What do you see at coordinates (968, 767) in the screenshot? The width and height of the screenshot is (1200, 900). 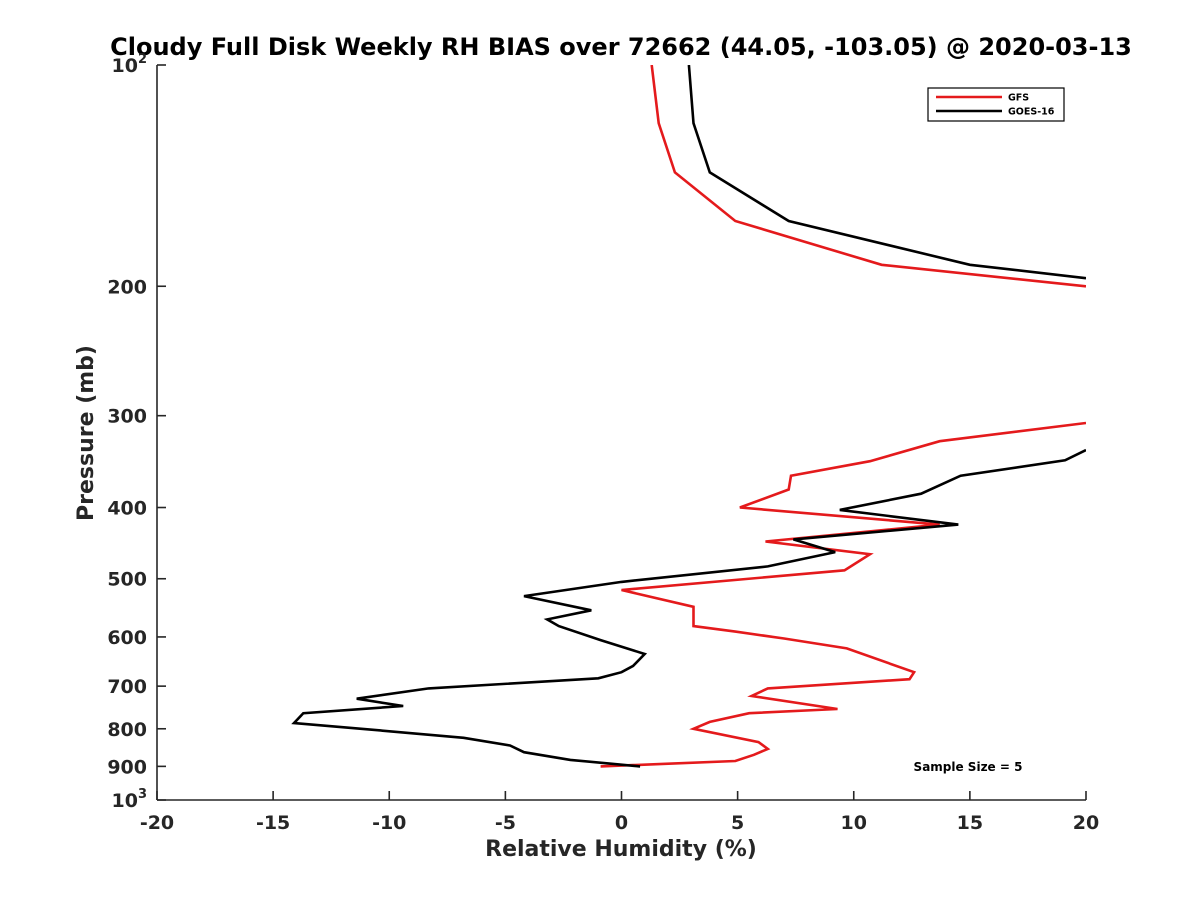 I see `sample-size-annotation: Sample Size = 5` at bounding box center [968, 767].